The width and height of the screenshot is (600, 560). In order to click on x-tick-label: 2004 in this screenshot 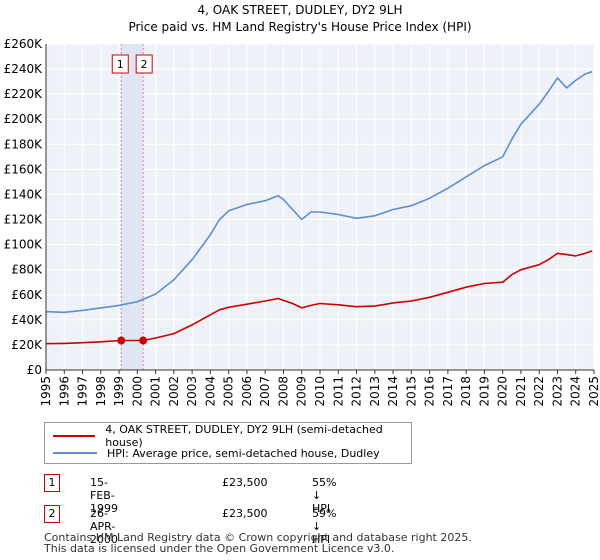, I will do `click(210, 391)`.